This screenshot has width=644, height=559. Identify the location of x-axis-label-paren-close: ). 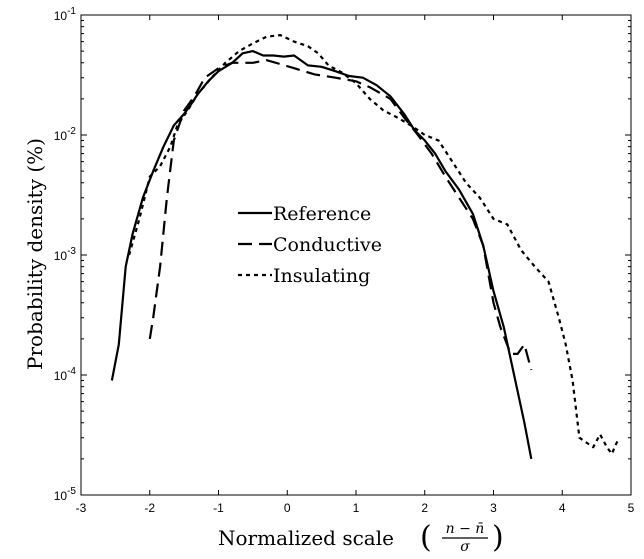
(498, 537).